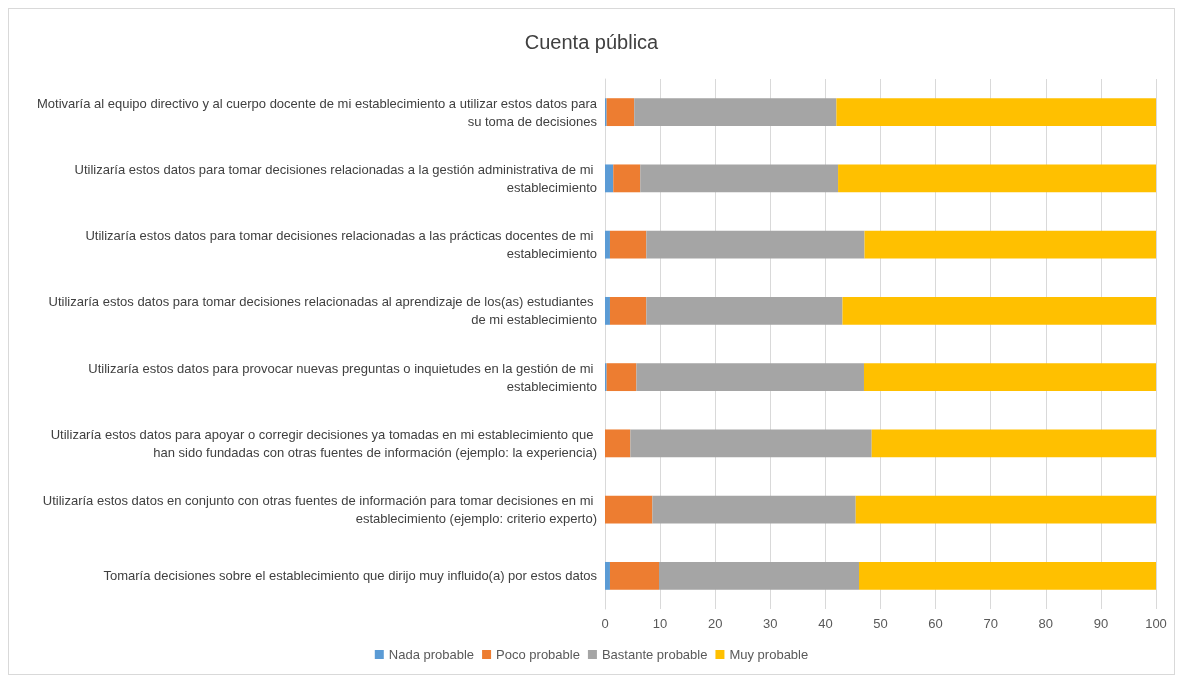 The width and height of the screenshot is (1183, 683). Describe the element at coordinates (341, 245) in the screenshot. I see `y-tick-label: Utilizaría estos datos para tomar decisiones relacionadas a las prácticas docentes de mi establecimiento` at that location.